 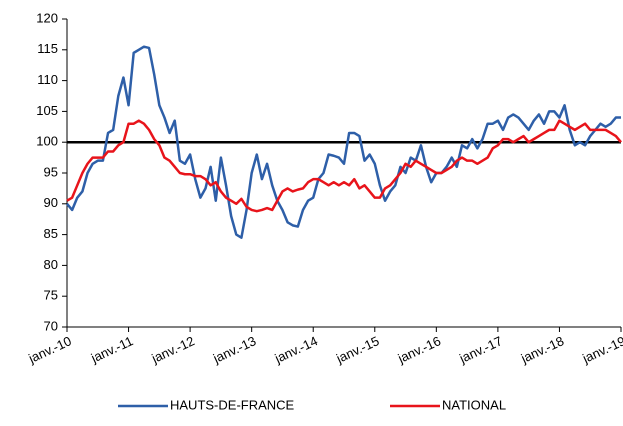 I want to click on y-tick-label: 115, so click(x=47, y=48).